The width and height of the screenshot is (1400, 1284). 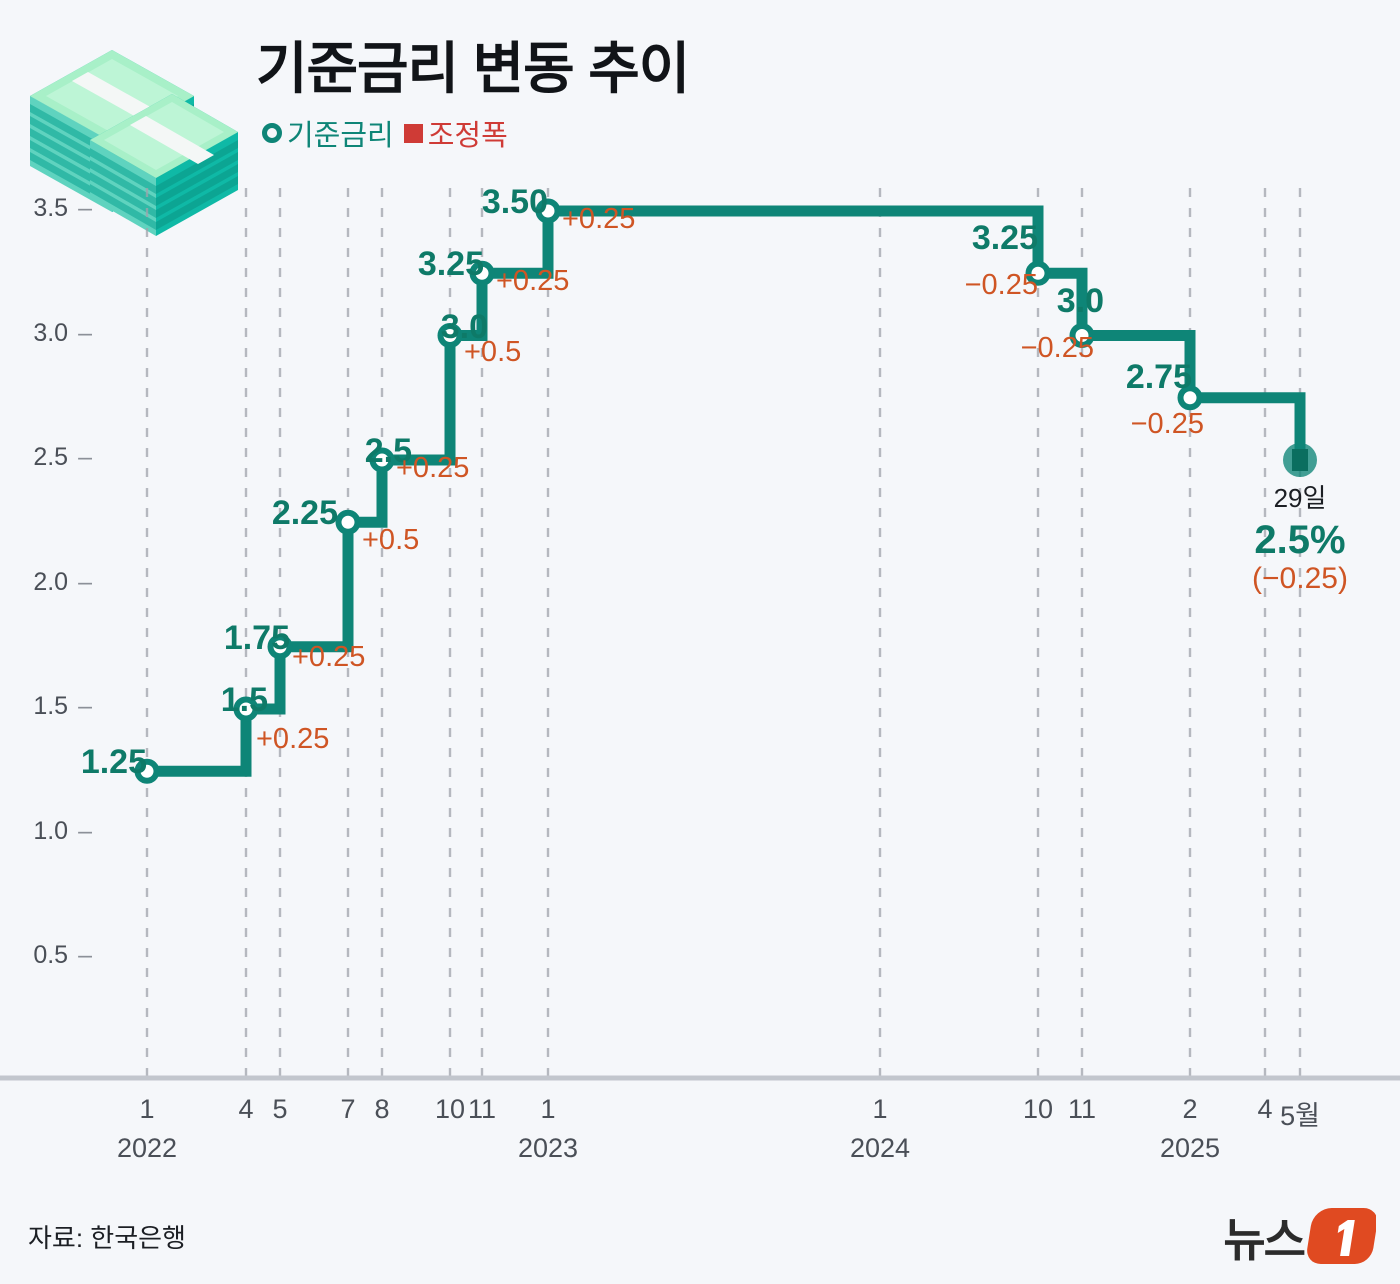 What do you see at coordinates (467, 136) in the screenshot?
I see `legend-label-delta: 조정폭` at bounding box center [467, 136].